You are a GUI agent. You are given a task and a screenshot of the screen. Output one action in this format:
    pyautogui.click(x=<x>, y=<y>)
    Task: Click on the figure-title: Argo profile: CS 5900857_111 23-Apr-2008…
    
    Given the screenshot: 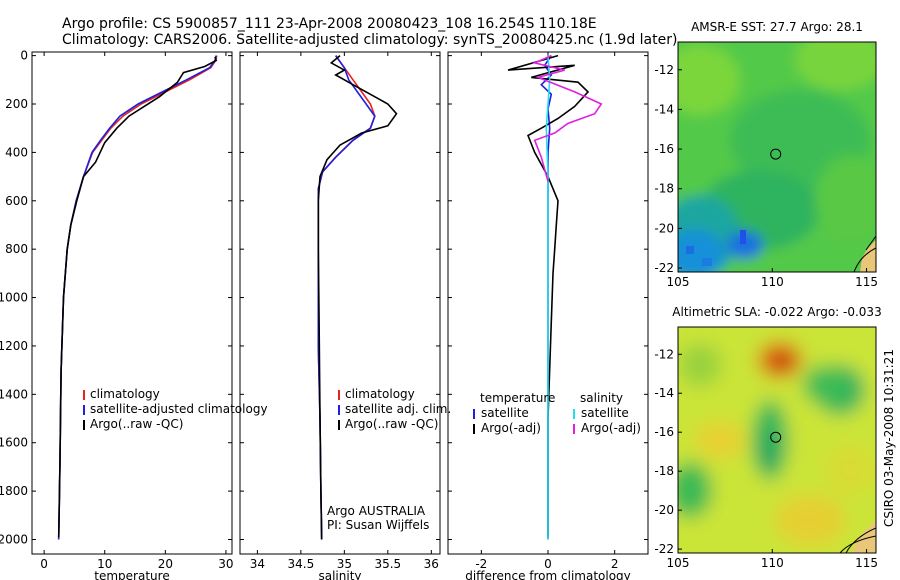 What is the action you would take?
    pyautogui.click(x=329, y=24)
    